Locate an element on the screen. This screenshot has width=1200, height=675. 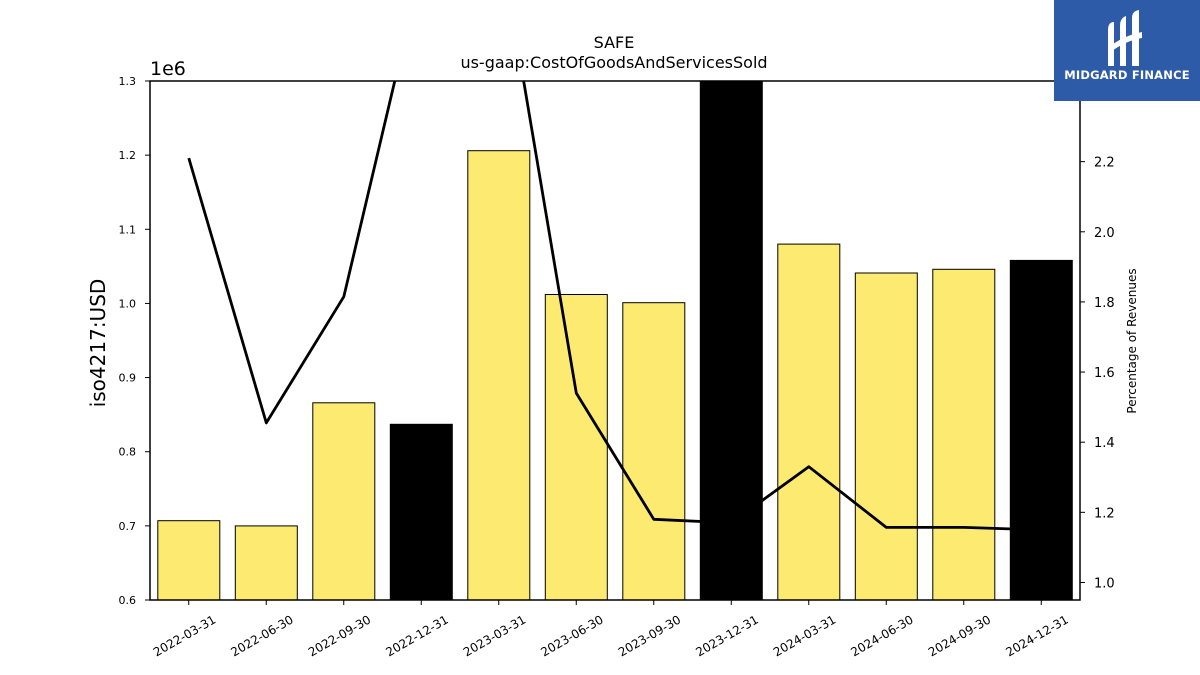
logo-text: MIDGARD FINANCE is located at coordinates (1127, 75).